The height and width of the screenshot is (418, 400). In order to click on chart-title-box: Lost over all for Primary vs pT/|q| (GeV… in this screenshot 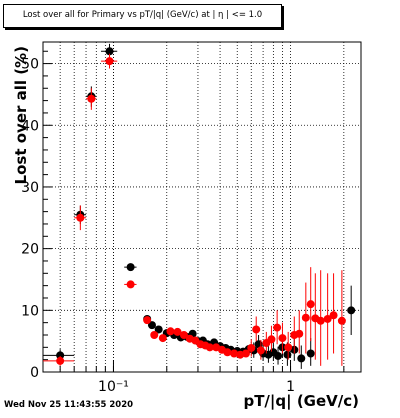, I will do `click(142, 16)`.